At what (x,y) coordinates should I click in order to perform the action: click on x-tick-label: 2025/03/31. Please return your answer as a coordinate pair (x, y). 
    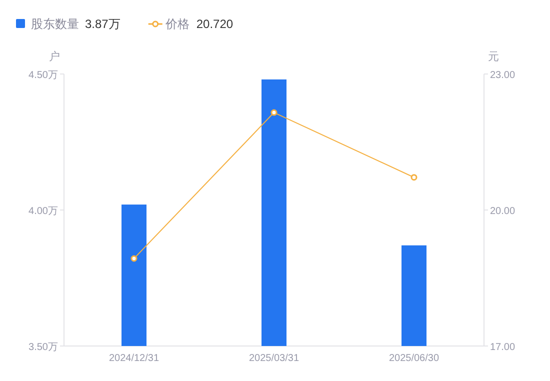
    Looking at the image, I should click on (274, 358).